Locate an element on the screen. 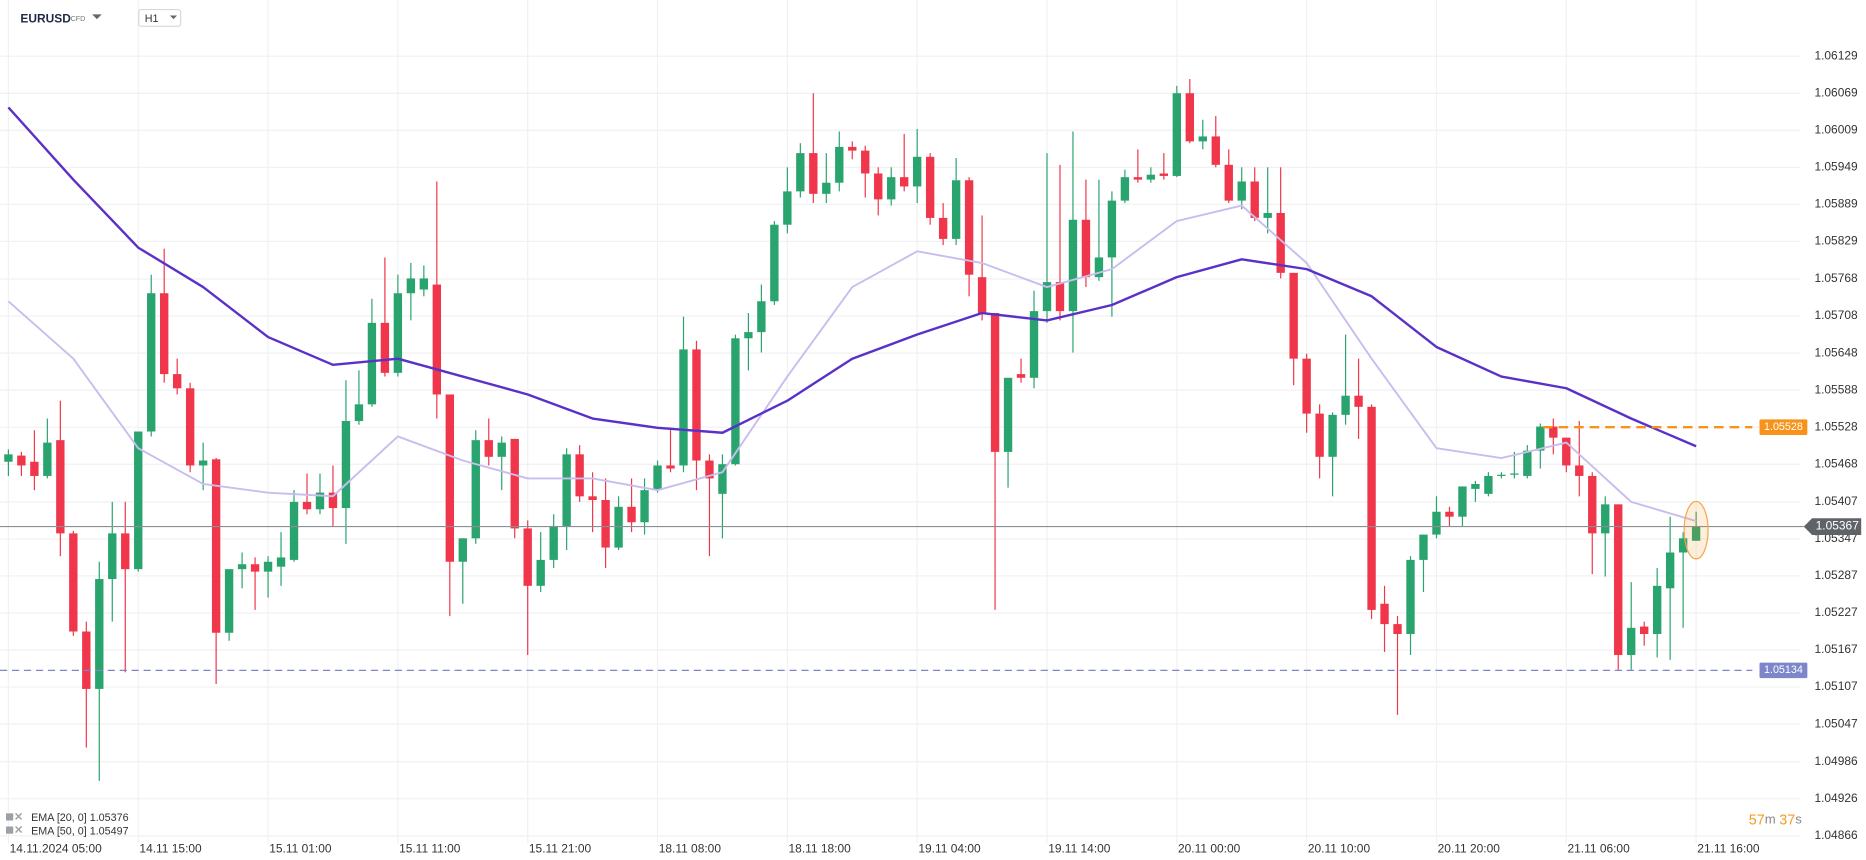  countdown: 57m 37s is located at coordinates (1775, 820).